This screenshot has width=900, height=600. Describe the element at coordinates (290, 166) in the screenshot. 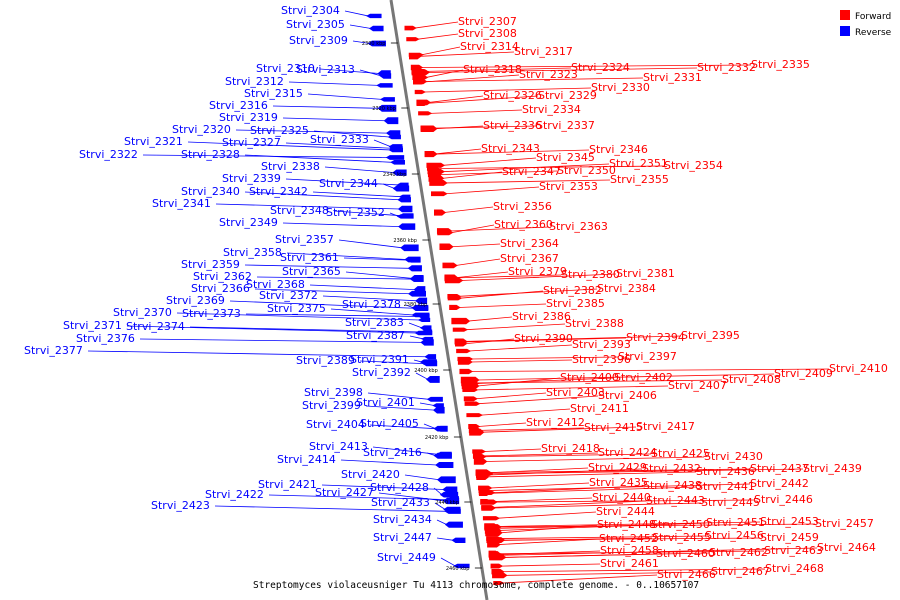

I see `reverse-gene-label: Strvi_2338` at that location.